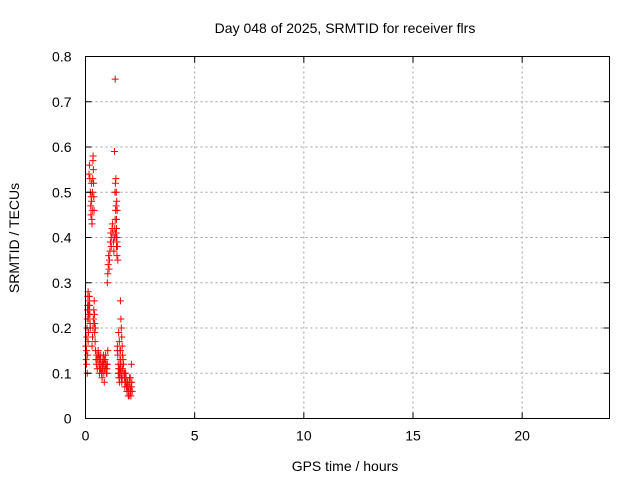 The image size is (640, 480). I want to click on y-tick-label: 0.8, so click(62, 57).